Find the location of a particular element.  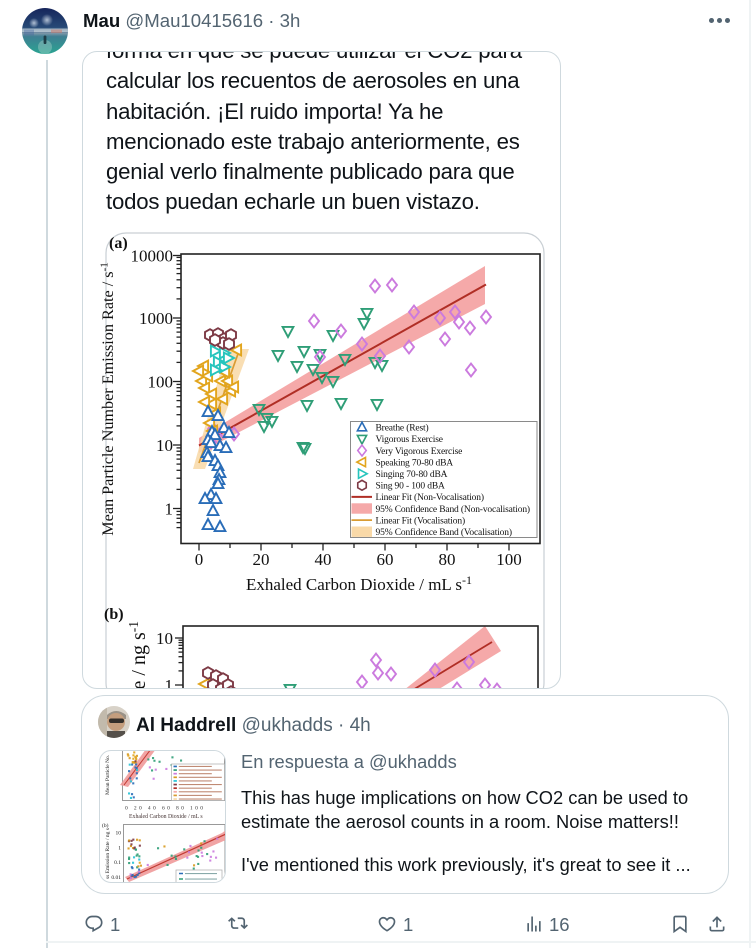

svg-text:Exhaled Carbon Dioxide / mL s-: Exhaled Carbon Dioxide / mL s-1 is located at coordinates (359, 583).